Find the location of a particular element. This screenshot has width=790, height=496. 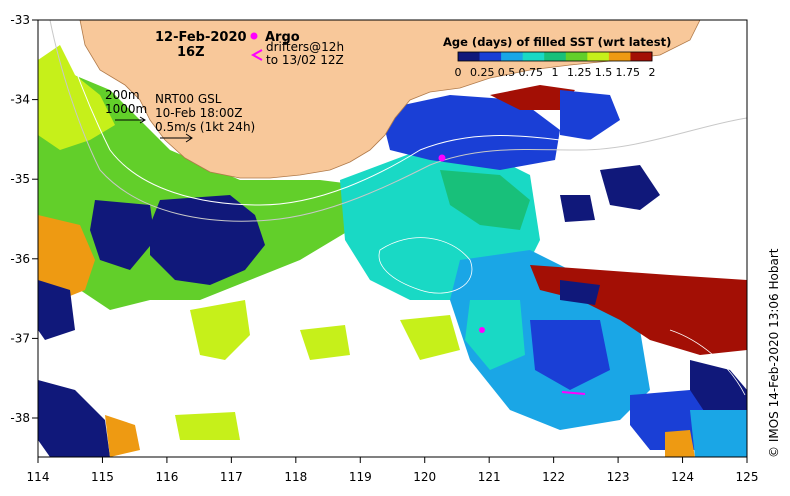

age-patch-darkred-ne is located at coordinates (532, 97).